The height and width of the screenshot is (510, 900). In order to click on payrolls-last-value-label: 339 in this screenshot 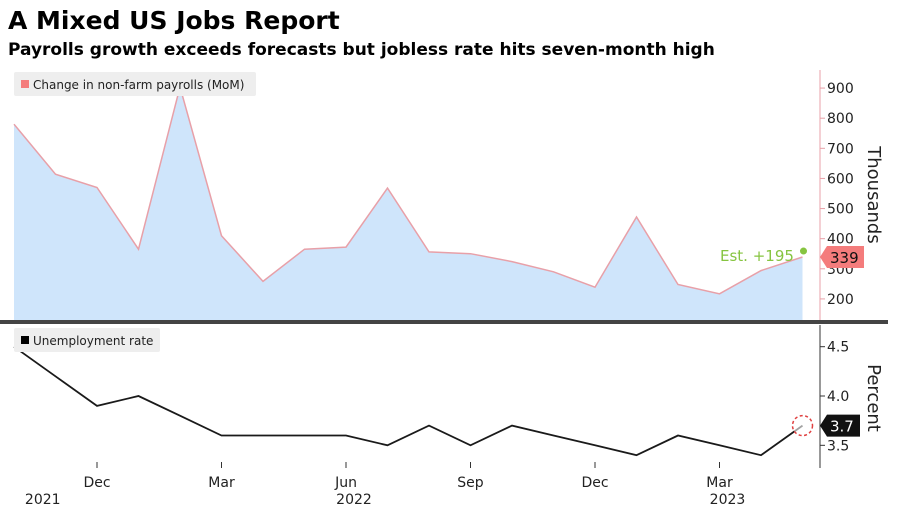, I will do `click(844, 258)`.